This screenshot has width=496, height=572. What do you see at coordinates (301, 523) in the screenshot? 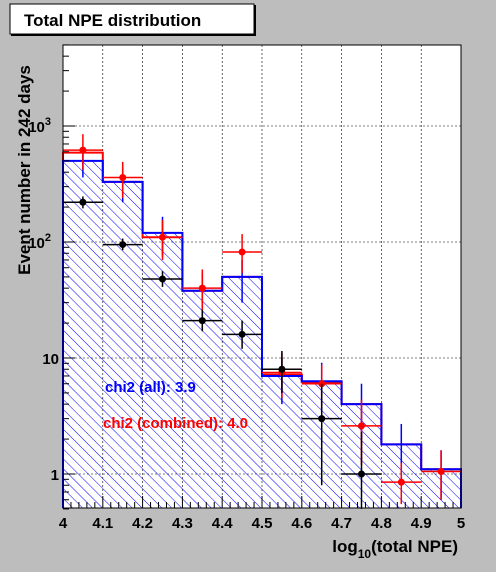
I see `x-tick-label: 4.6` at bounding box center [301, 523].